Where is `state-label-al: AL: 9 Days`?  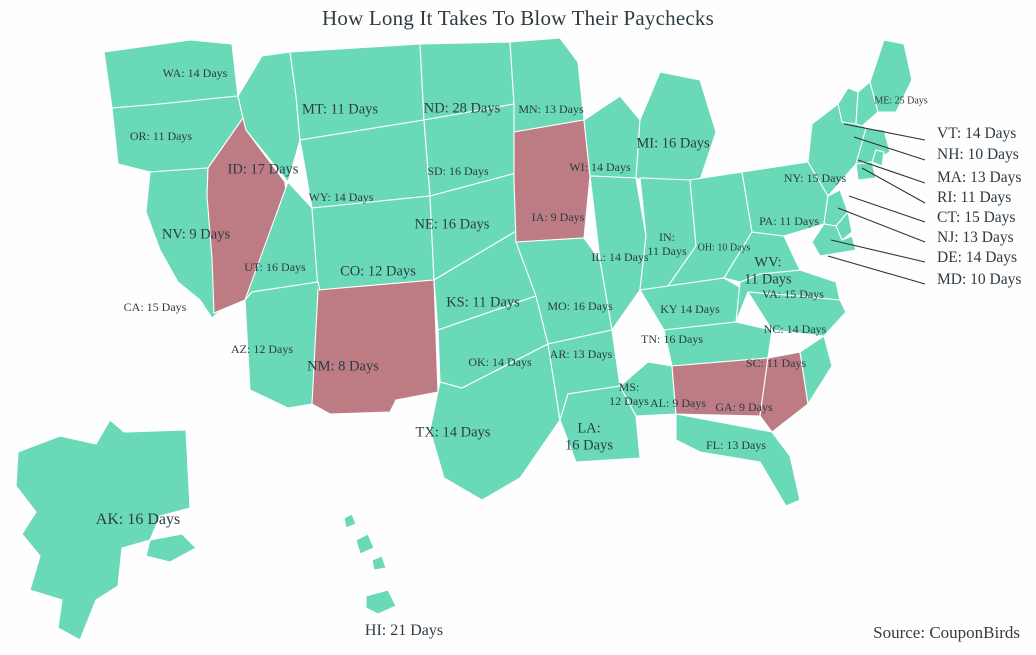
state-label-al: AL: 9 Days is located at coordinates (678, 403).